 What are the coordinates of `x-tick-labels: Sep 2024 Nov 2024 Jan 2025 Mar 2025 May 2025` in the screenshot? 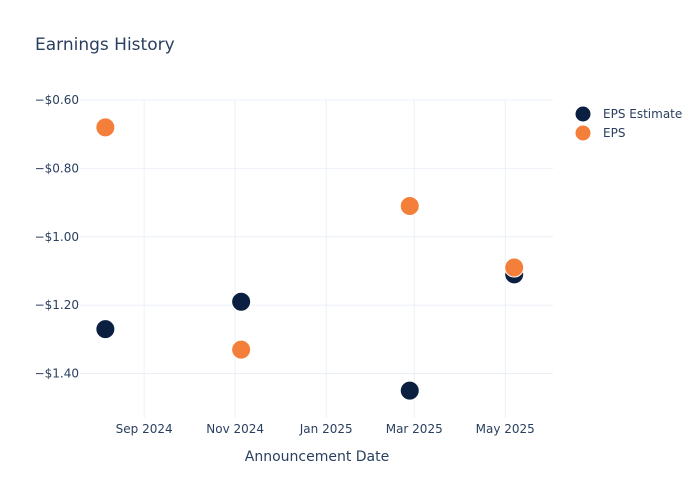 It's located at (325, 429).